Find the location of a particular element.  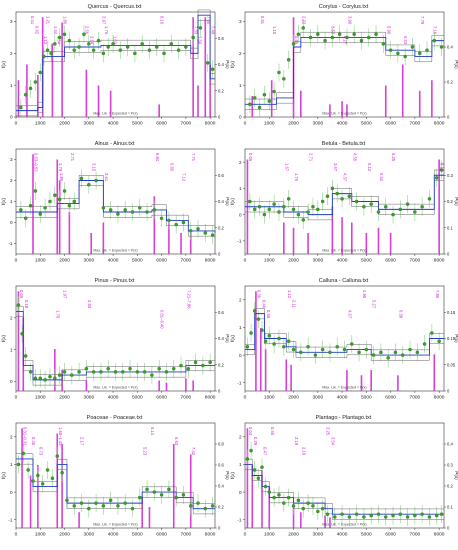

change-point-label: 0.05 is located at coordinates (21, 294).